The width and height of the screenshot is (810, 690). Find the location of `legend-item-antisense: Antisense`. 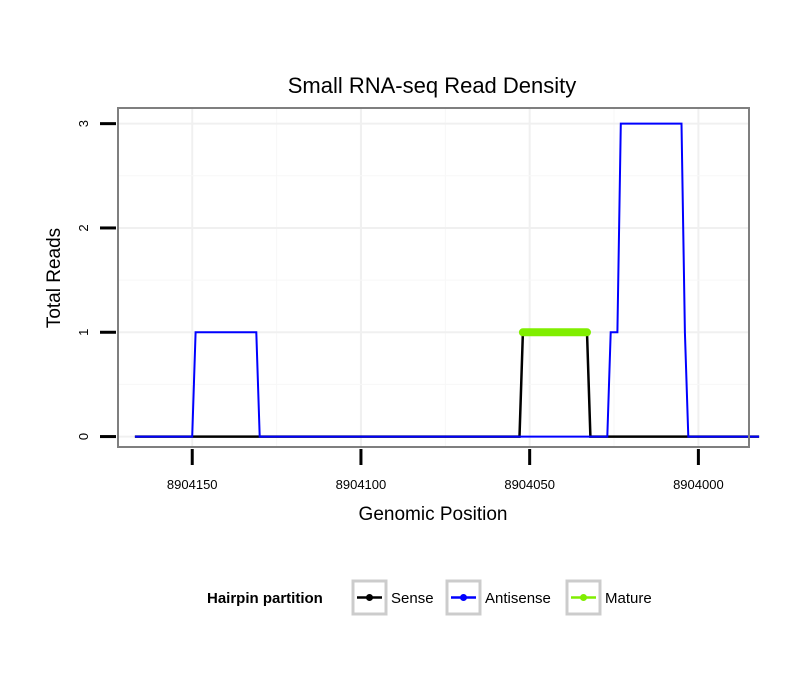

legend-item-antisense: Antisense is located at coordinates (498, 597).